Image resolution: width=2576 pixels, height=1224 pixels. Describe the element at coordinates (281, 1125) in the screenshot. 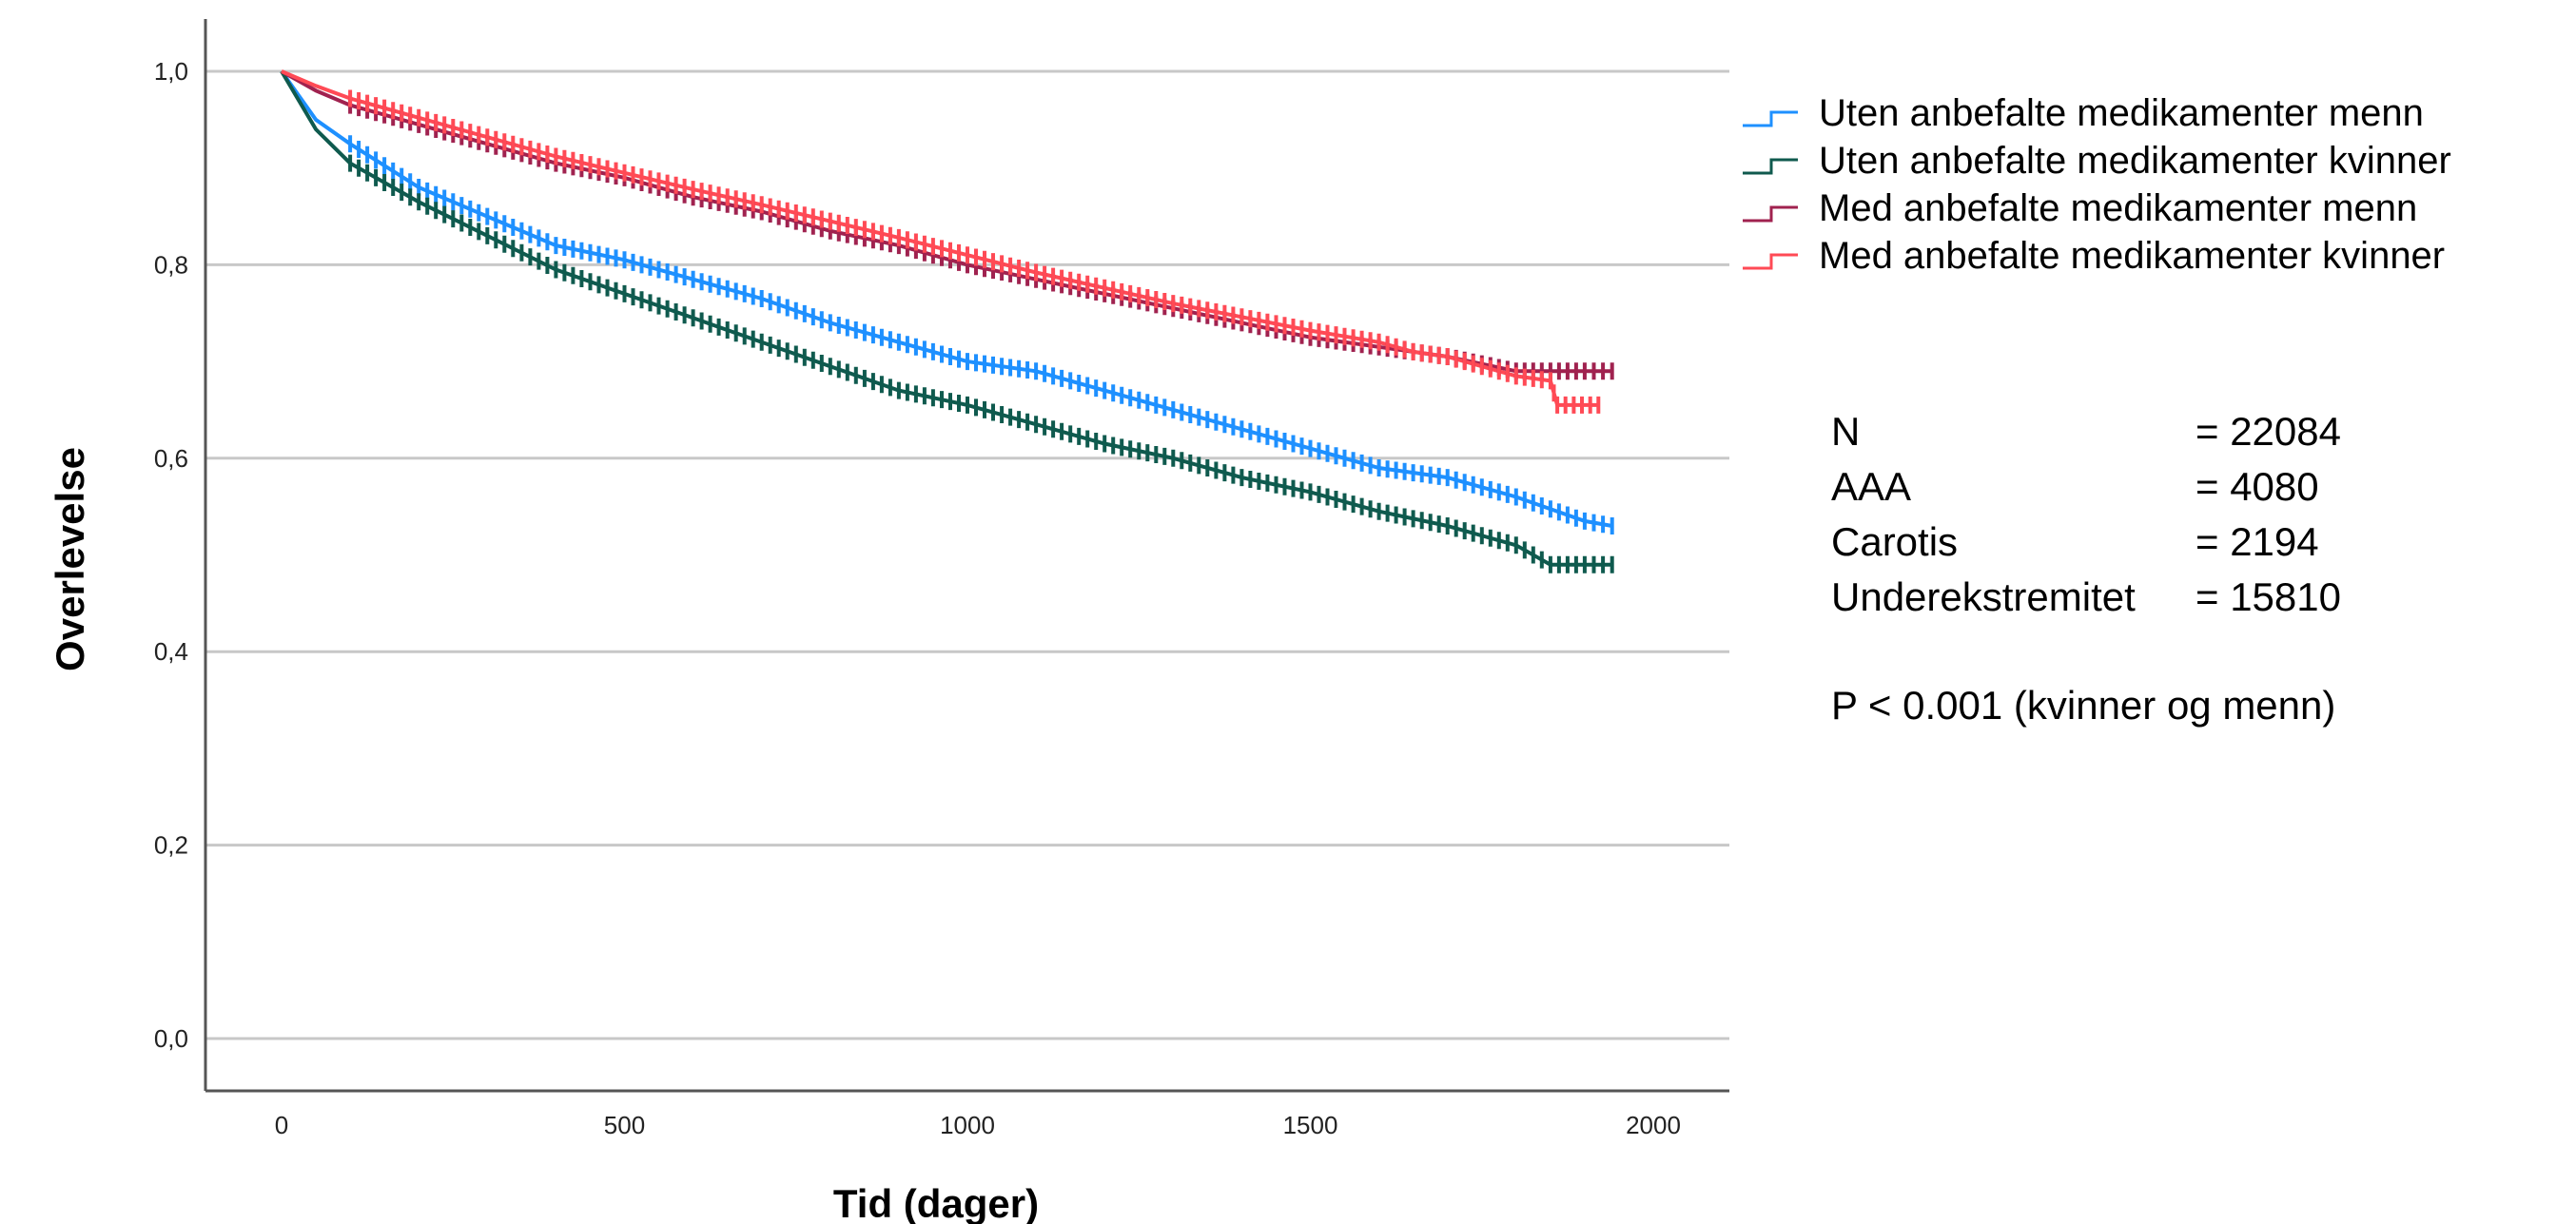

I see `x-tick-label: 0` at that location.